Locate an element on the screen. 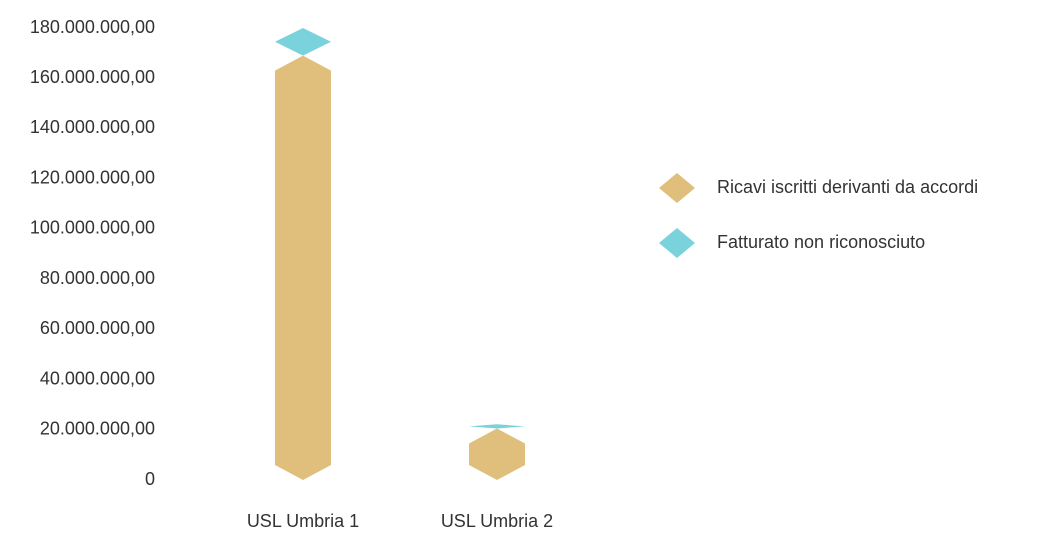  y-tick-label: 100.000.000,00 is located at coordinates (92, 228).